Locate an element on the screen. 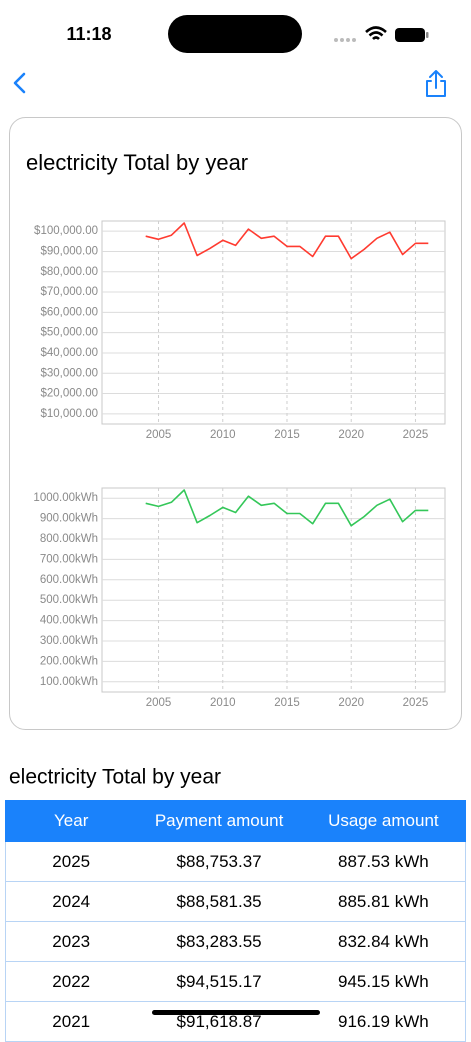 The width and height of the screenshot is (471, 1042). table-cell: 945.15 kWh is located at coordinates (383, 981).